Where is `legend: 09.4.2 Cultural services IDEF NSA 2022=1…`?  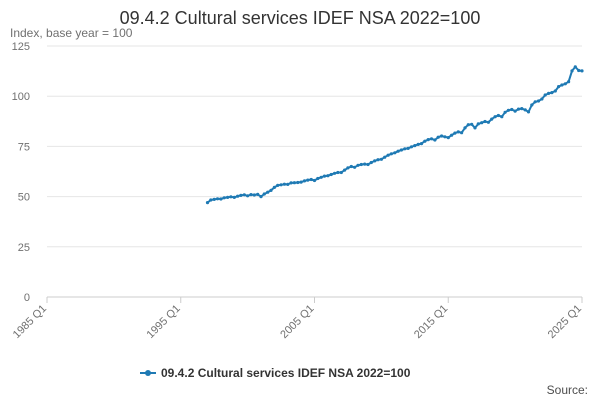 legend: 09.4.2 Cultural services IDEF NSA 2022=1… is located at coordinates (275, 373).